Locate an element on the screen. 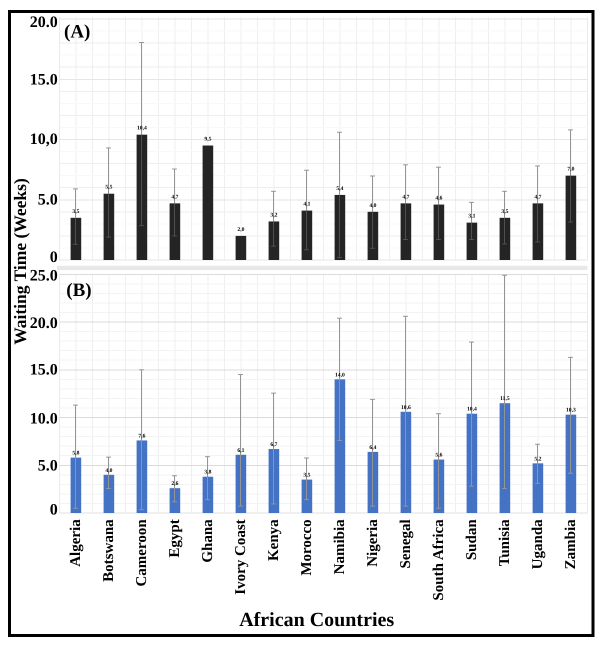  svg-text: 11,5 is located at coordinates (505, 399).